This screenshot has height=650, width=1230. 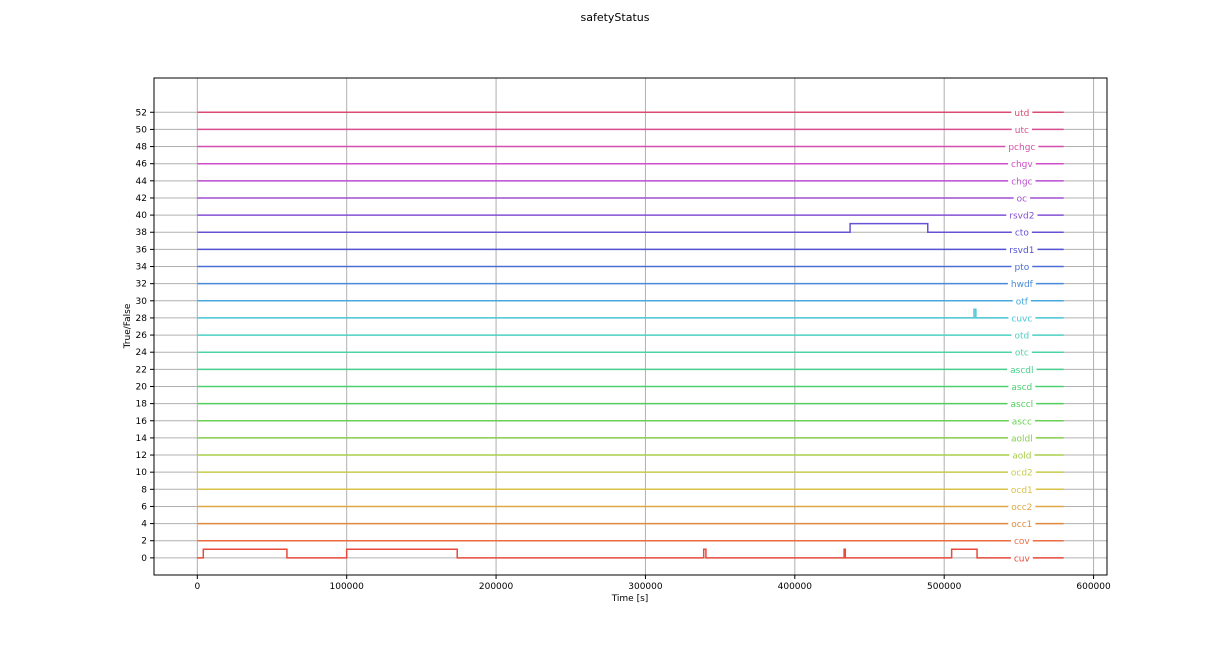 I want to click on y-tick-label: 28, so click(x=142, y=319).